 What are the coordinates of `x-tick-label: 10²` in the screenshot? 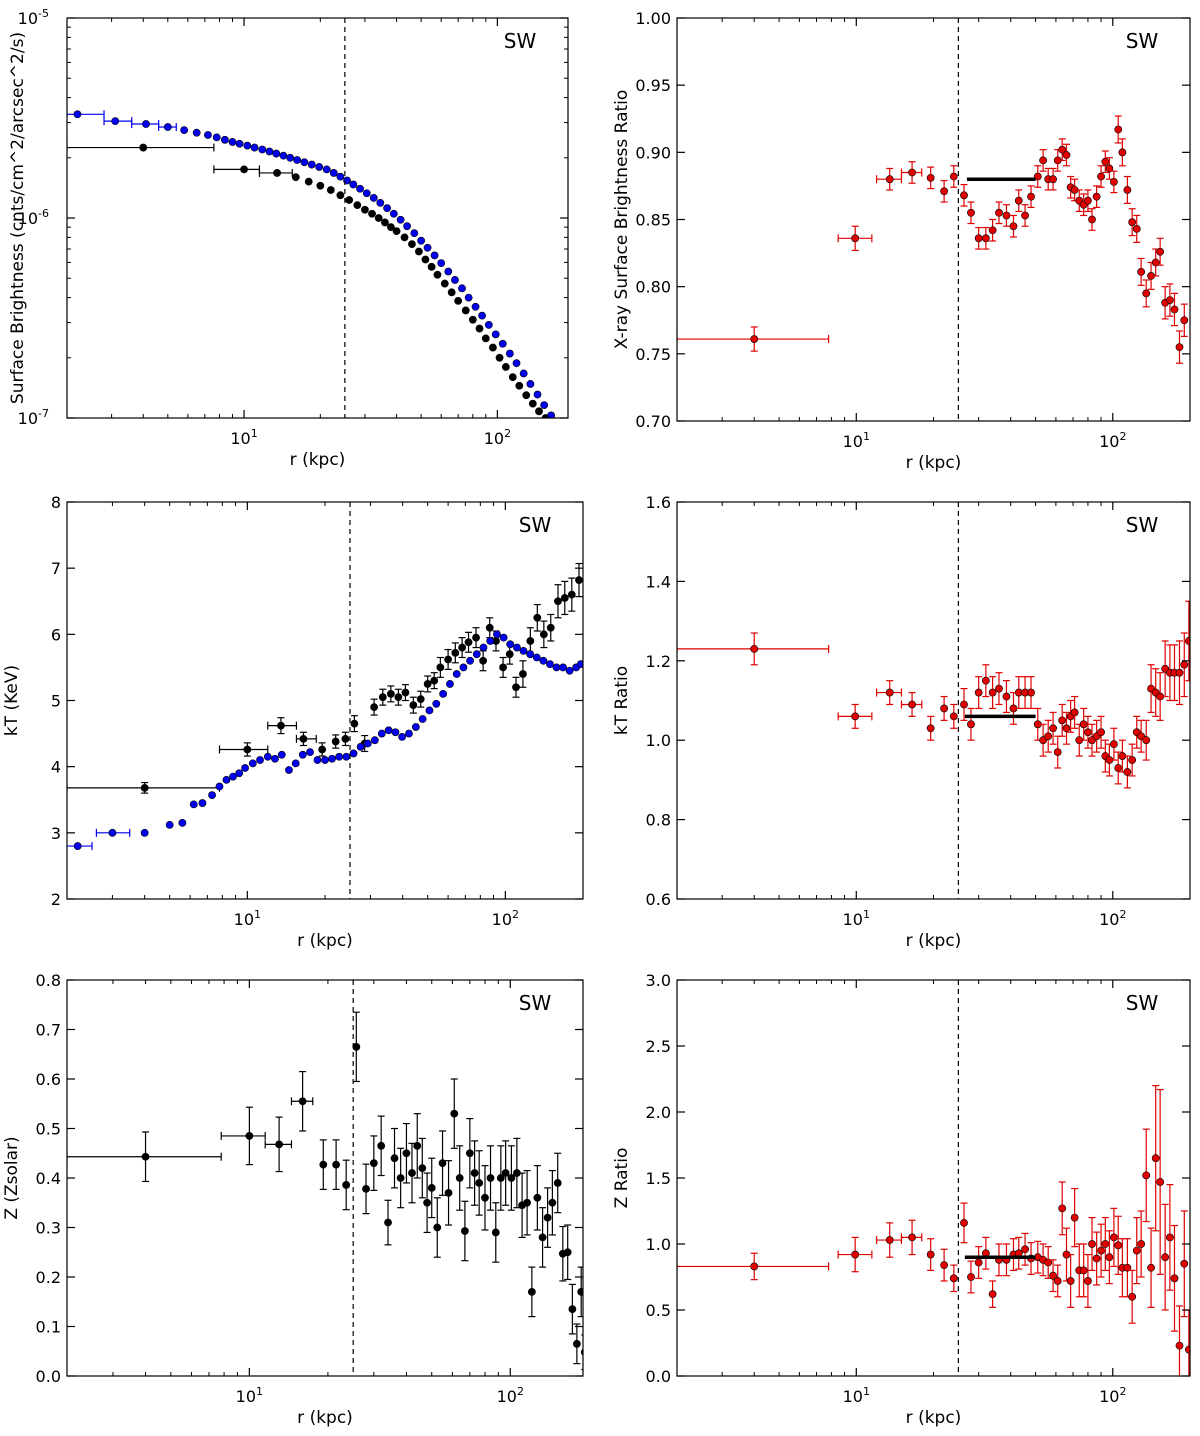 It's located at (1112, 440).